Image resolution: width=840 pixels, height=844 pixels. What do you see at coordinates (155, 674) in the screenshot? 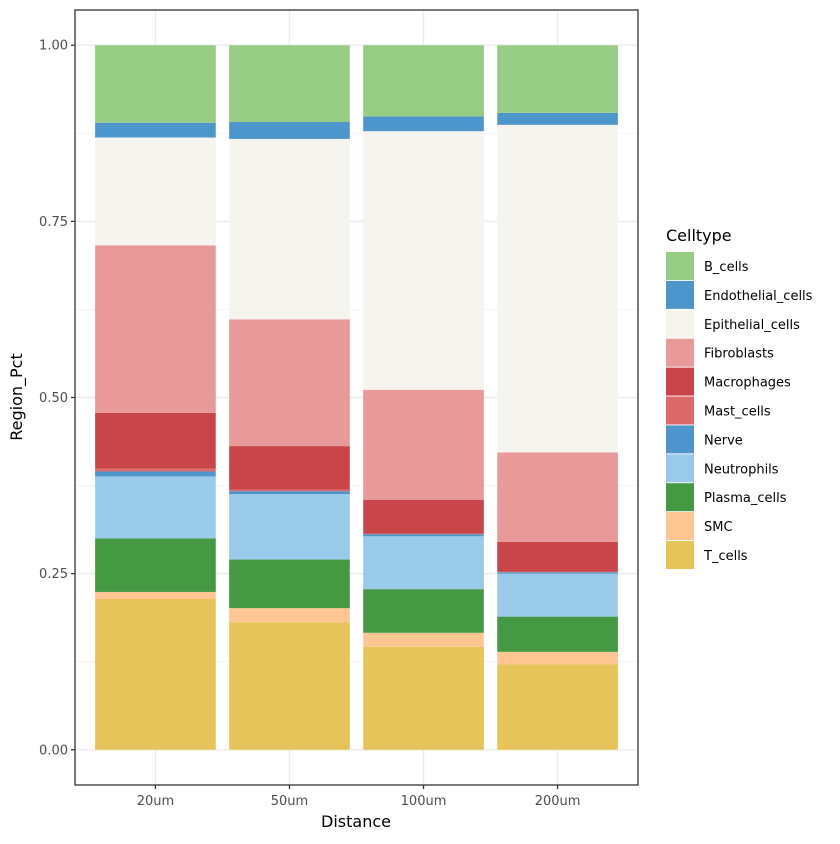
I see `bar-segment-t-cells-20um` at bounding box center [155, 674].